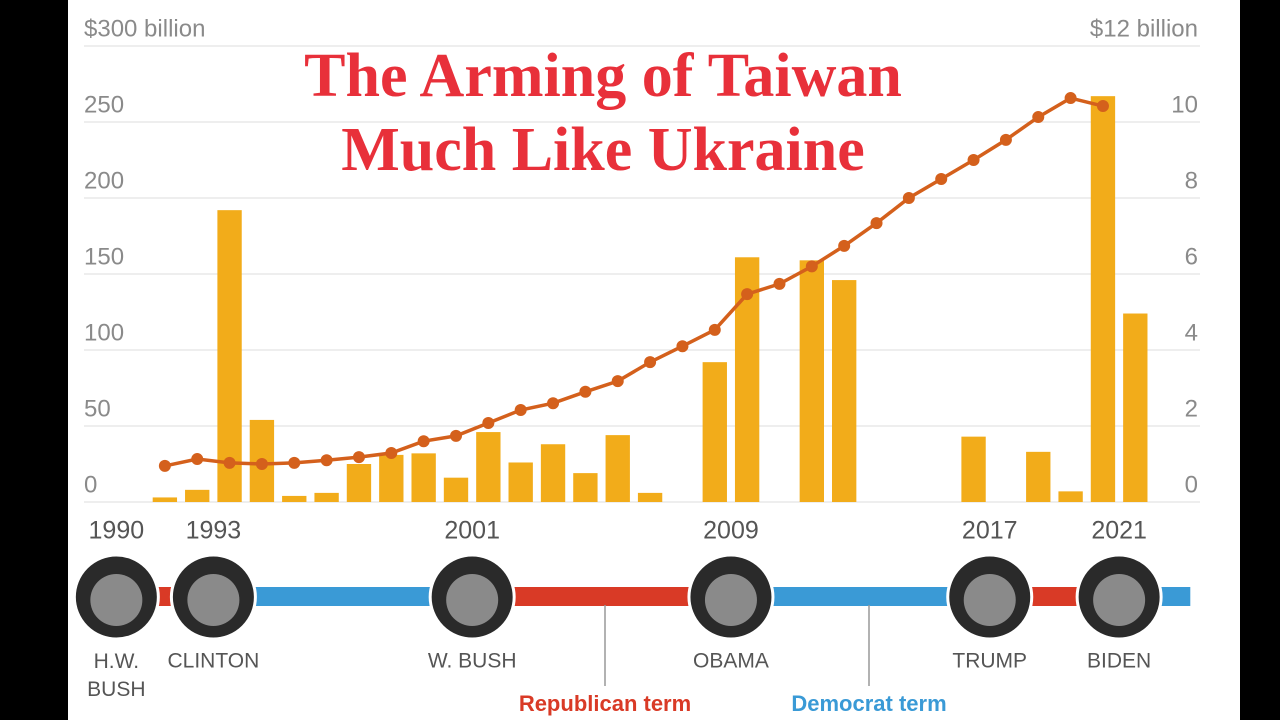 This screenshot has height=720, width=1280. Describe the element at coordinates (605, 703) in the screenshot. I see `legend-label: Republican term` at that location.